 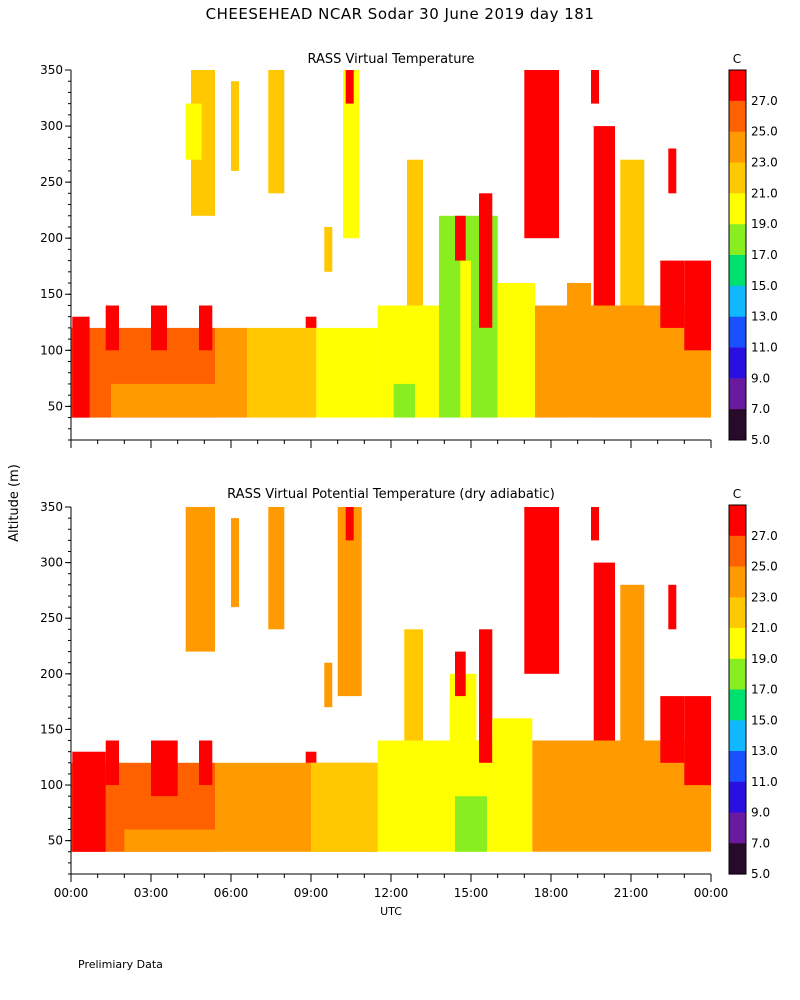 What do you see at coordinates (51, 294) in the screenshot?
I see `y-tick-label: 150` at bounding box center [51, 294].